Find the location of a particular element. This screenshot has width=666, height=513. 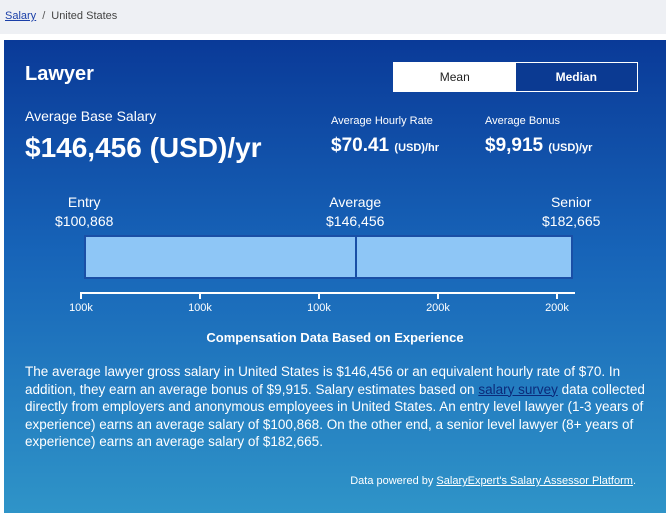

entry-level: Entry $100,868 is located at coordinates (84, 211).